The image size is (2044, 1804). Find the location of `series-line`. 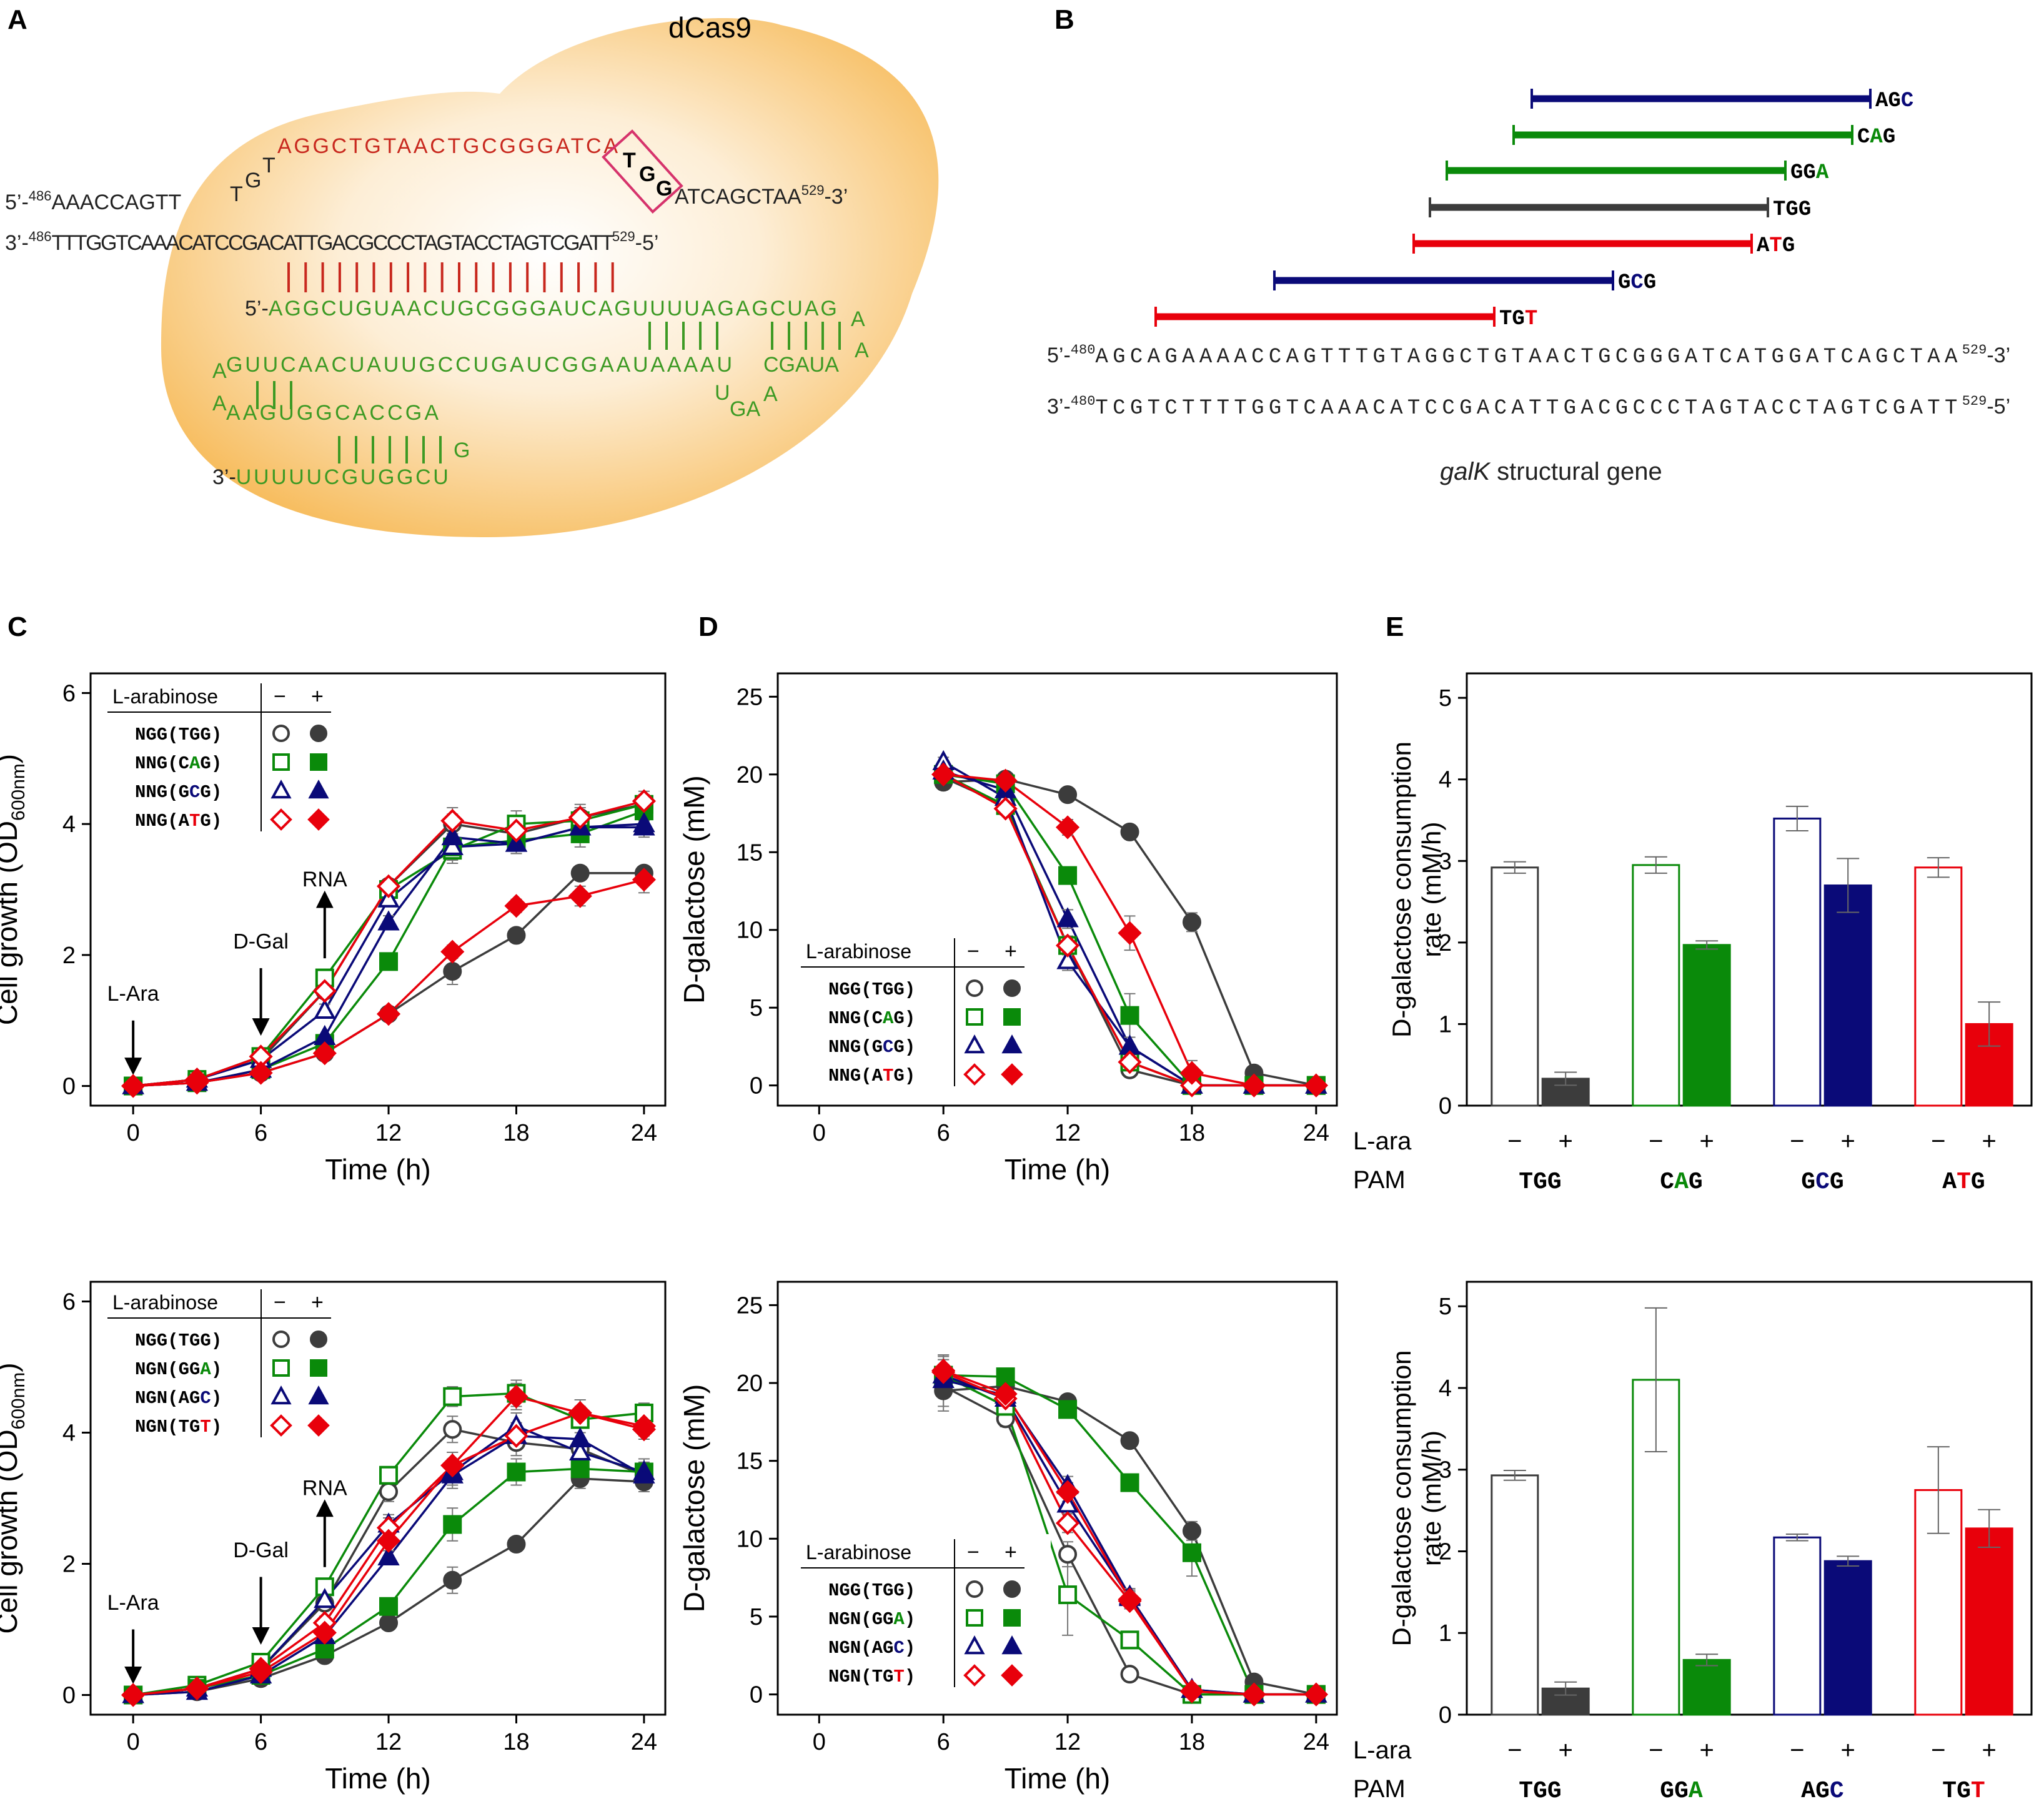

series-line is located at coordinates (388, 944).